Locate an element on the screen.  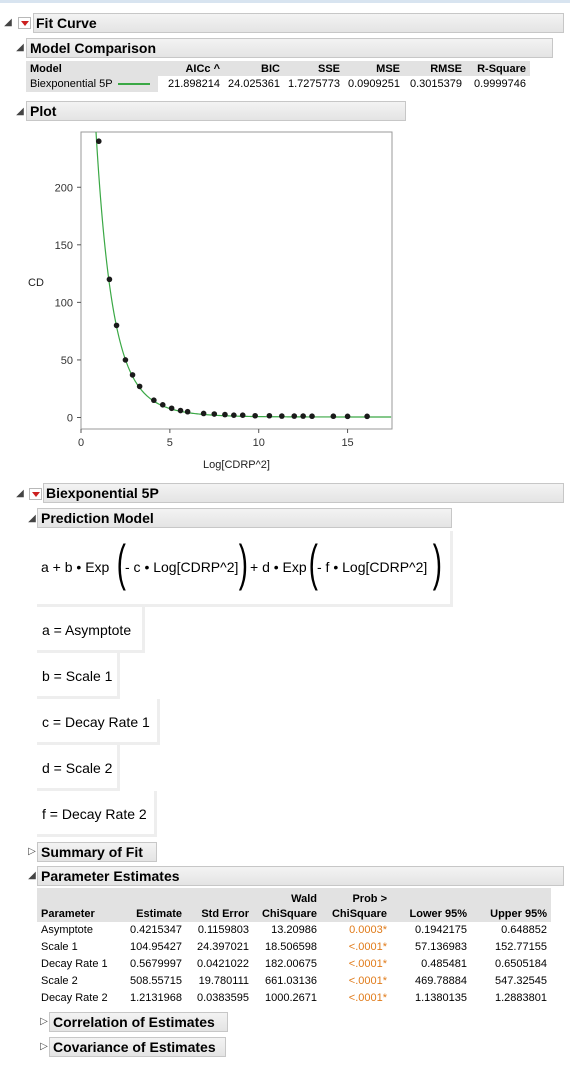
col-header-upper-95: Upper 95% is located at coordinates (511, 905).